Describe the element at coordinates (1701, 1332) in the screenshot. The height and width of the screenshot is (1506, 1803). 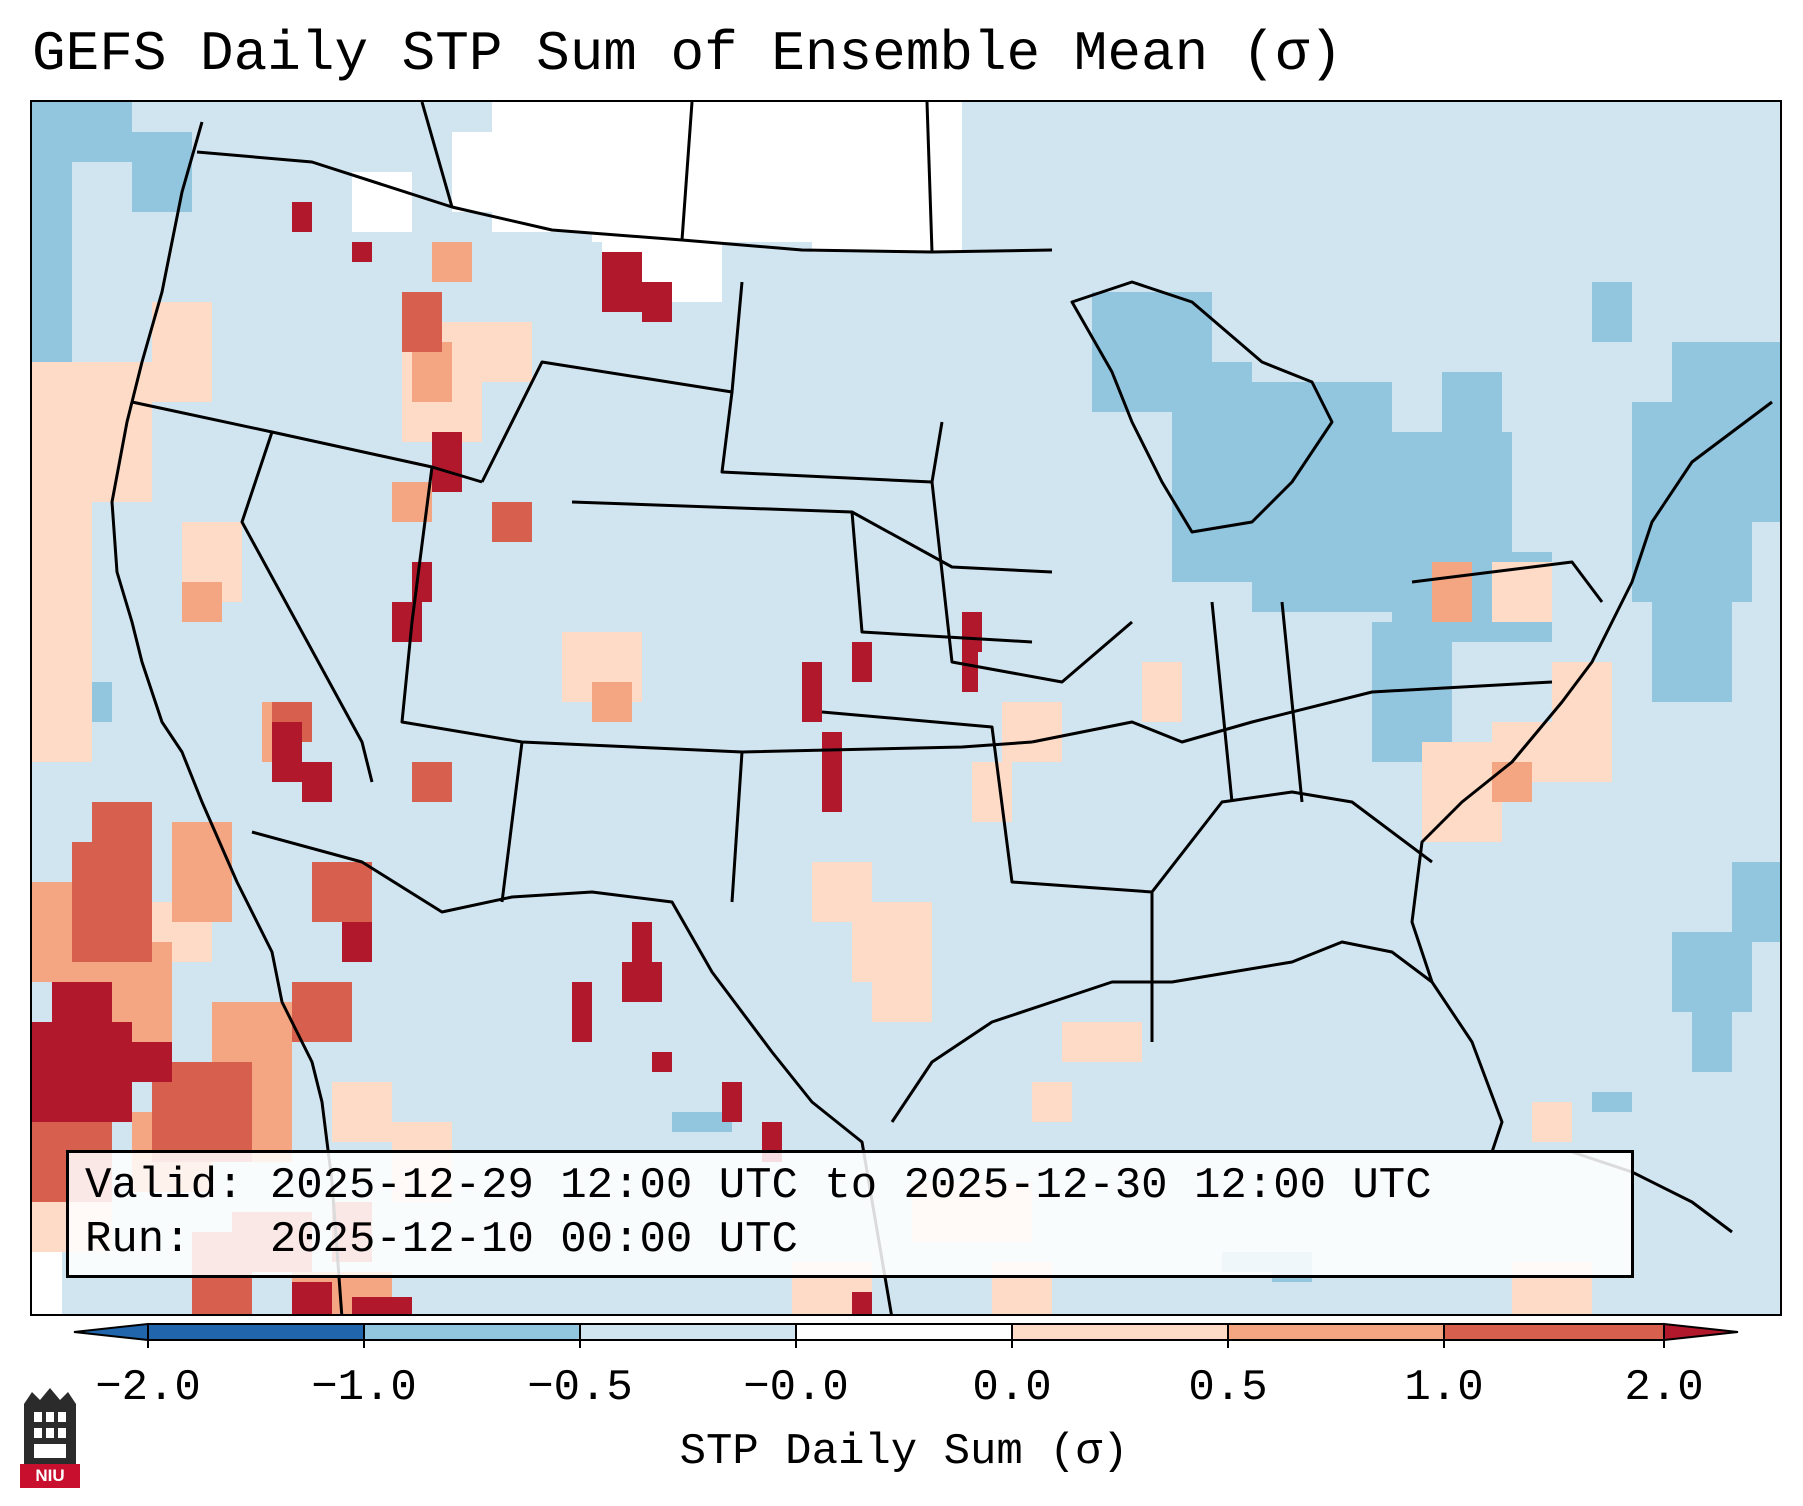
I see `colorbar-over-extension` at that location.